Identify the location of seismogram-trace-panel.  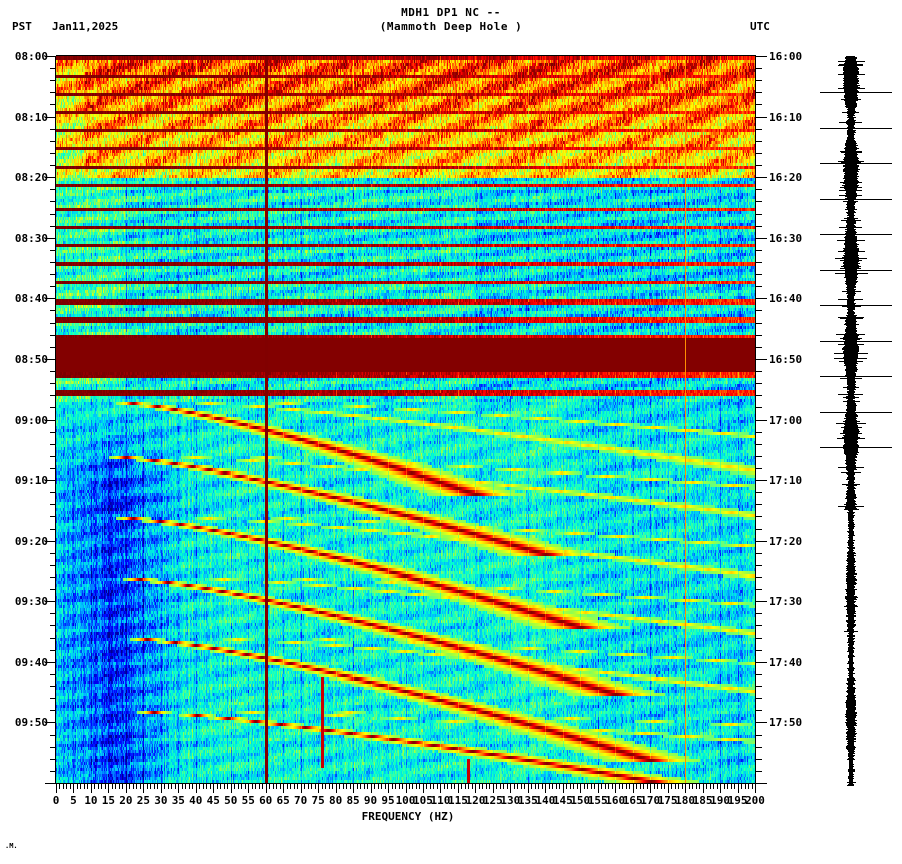
(856, 421).